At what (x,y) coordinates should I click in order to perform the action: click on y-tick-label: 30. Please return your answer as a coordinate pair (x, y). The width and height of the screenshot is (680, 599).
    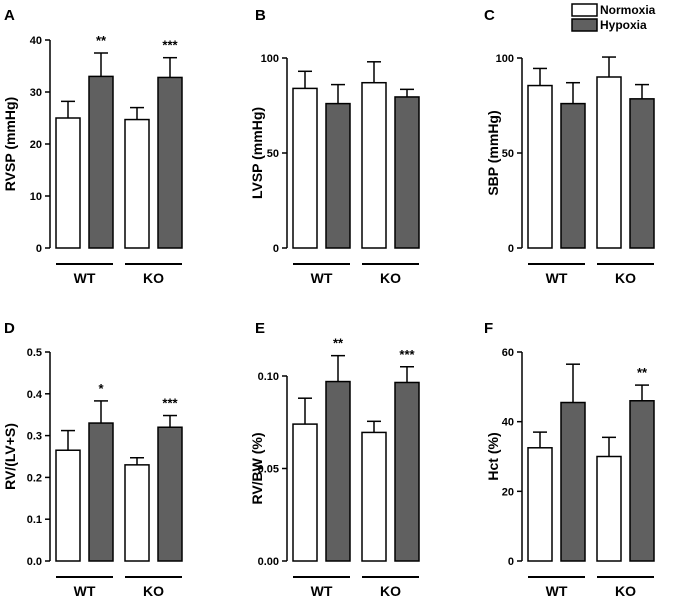
    Looking at the image, I should click on (36, 93).